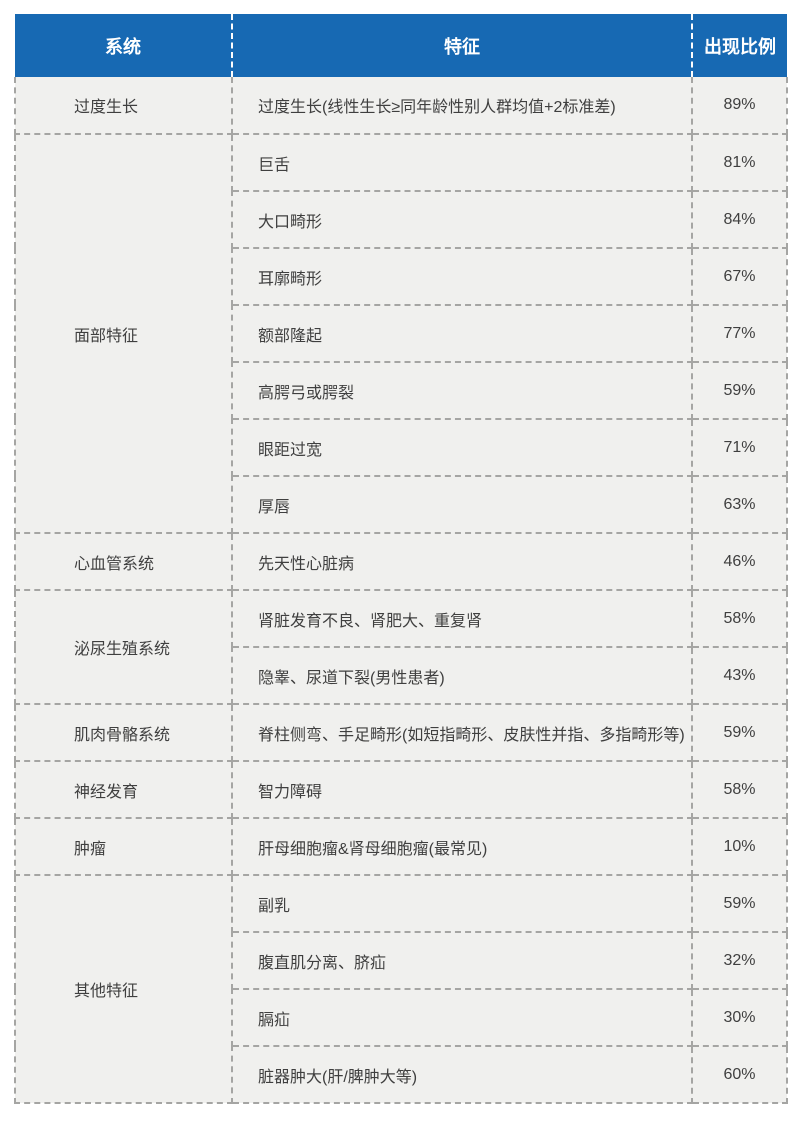 The height and width of the screenshot is (1145, 800). Describe the element at coordinates (123, 561) in the screenshot. I see `system-cell: 心血管系统` at that location.